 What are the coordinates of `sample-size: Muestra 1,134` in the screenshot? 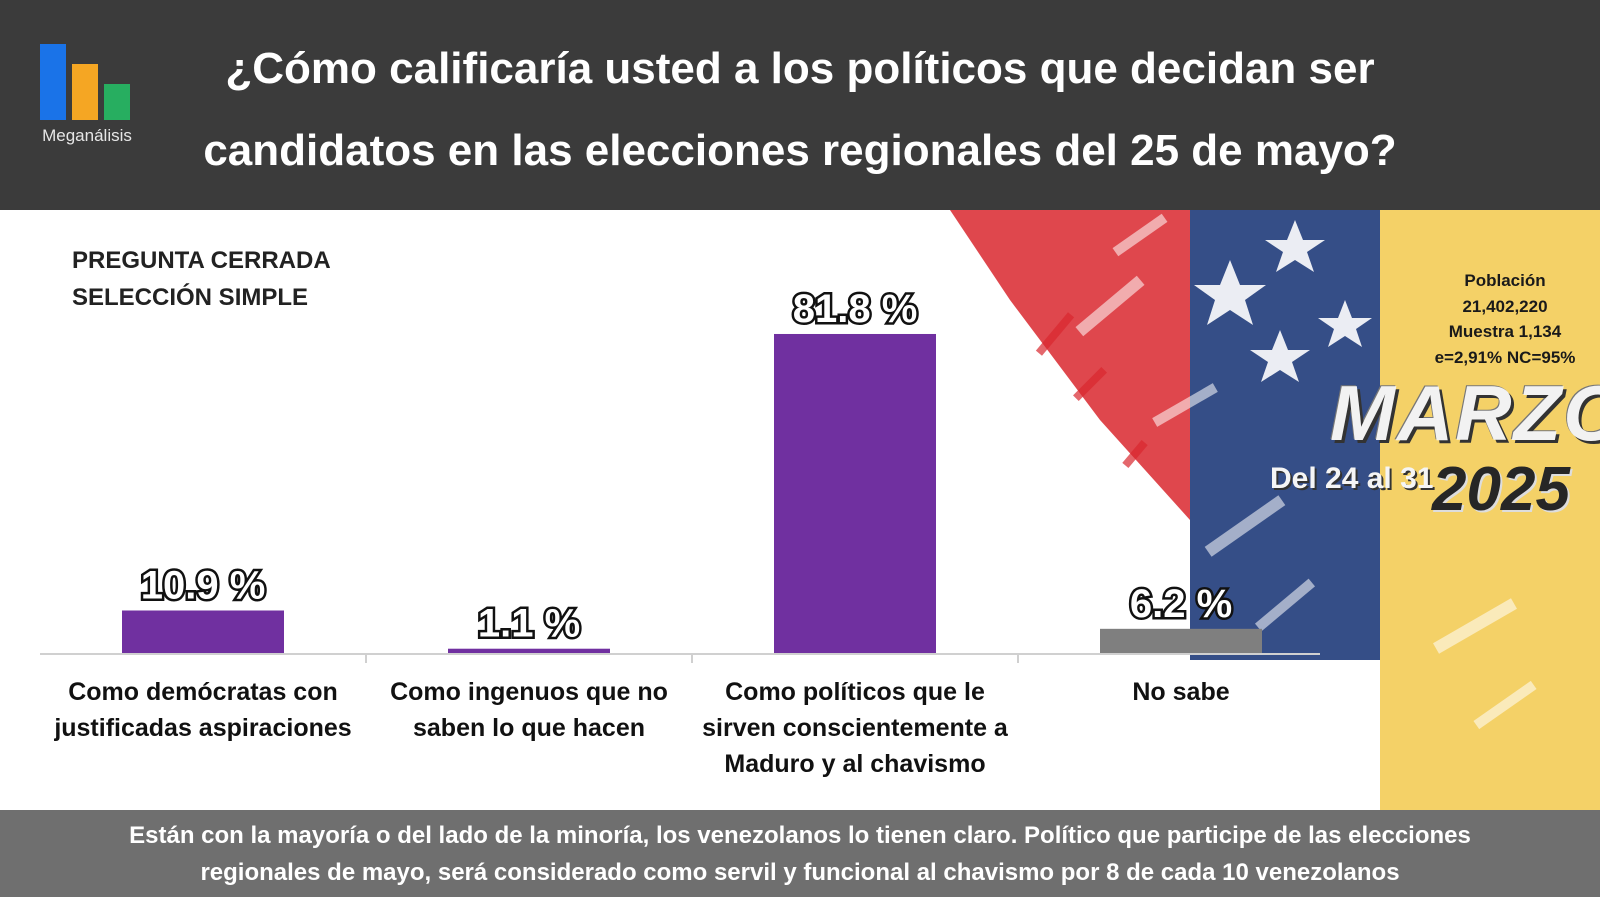 It's located at (1505, 331).